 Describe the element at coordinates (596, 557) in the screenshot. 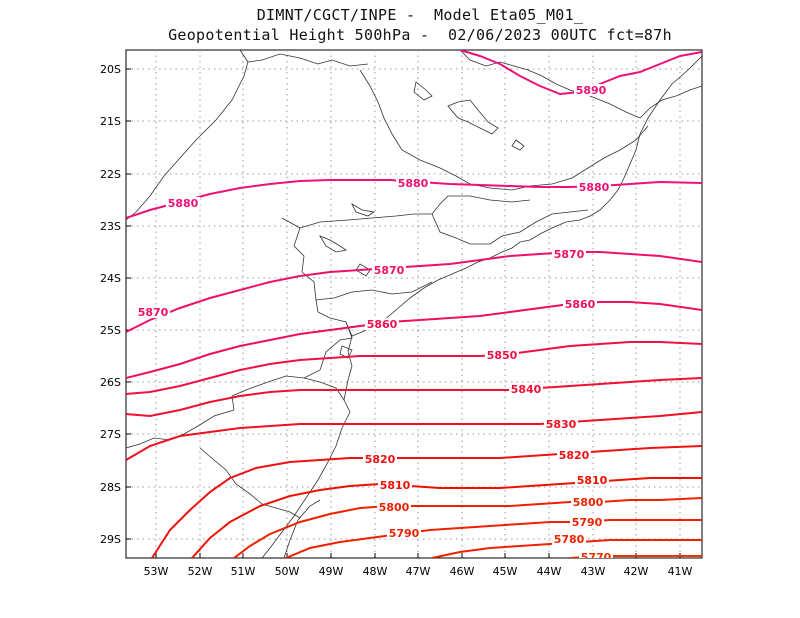

I see `contour-label: 5770` at that location.